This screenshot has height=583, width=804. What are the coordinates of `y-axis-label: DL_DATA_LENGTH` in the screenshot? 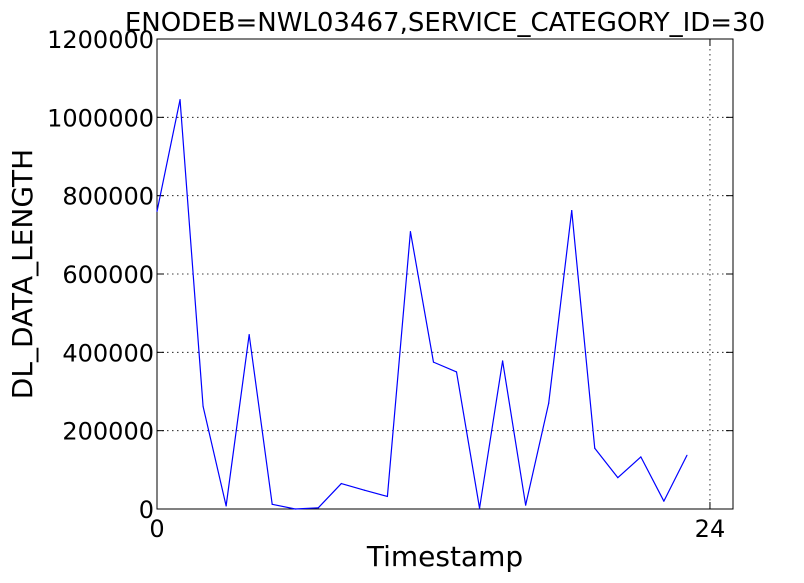 It's located at (22, 274).